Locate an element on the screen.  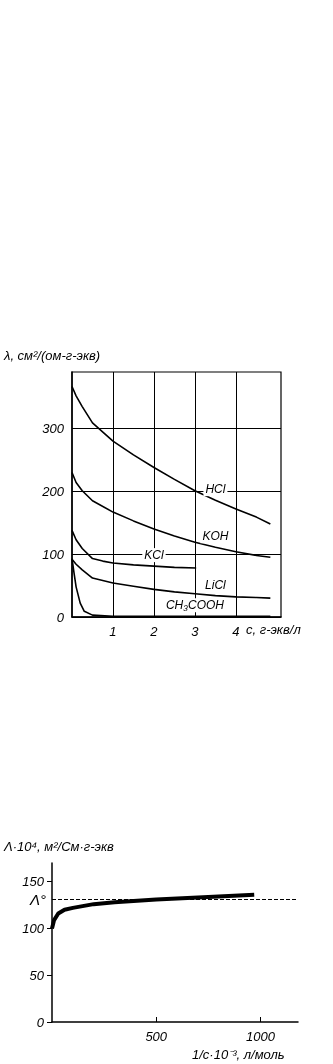
ref-line-label: Λ° is located at coordinates (37, 899).